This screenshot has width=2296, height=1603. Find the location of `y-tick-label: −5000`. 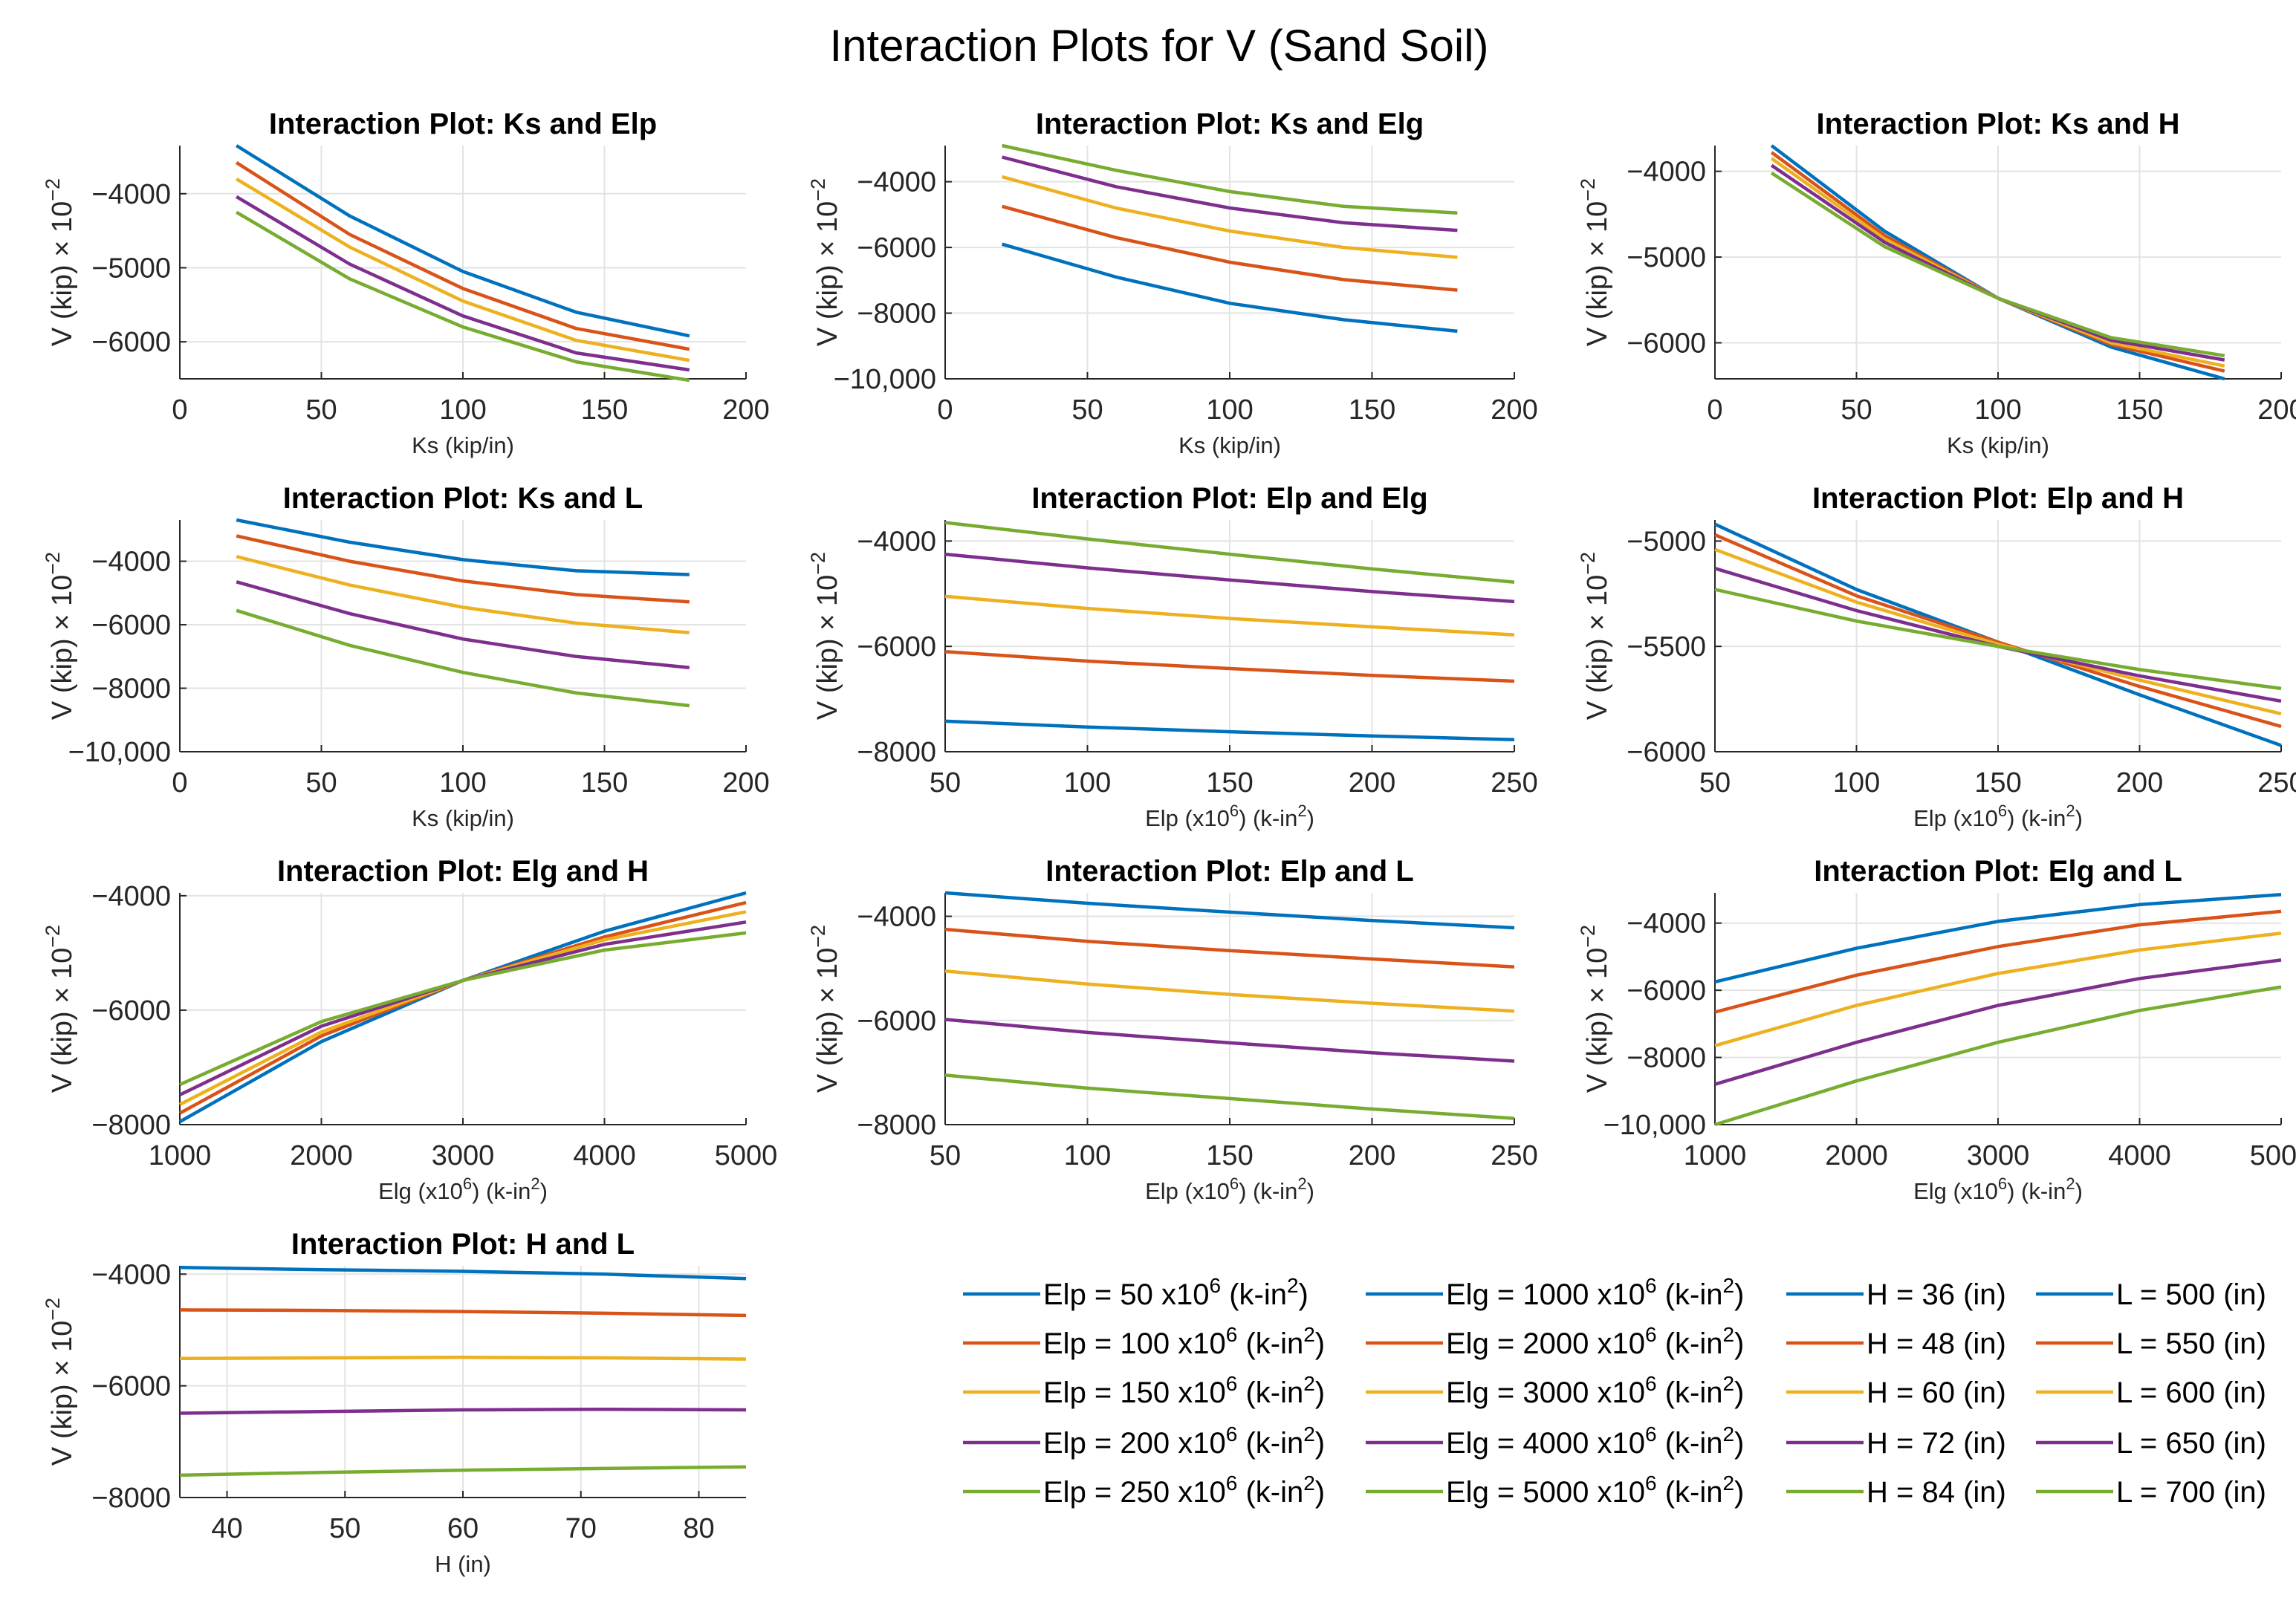

y-tick-label: −5000 is located at coordinates (1666, 257).